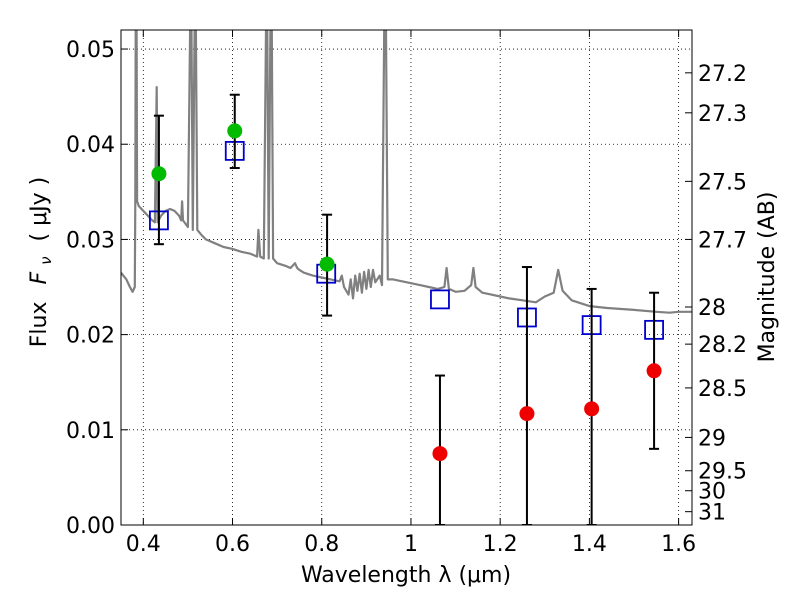  I want to click on svg-text:Flux F ν: Flux F ν ( μJy ), so click(42, 262).